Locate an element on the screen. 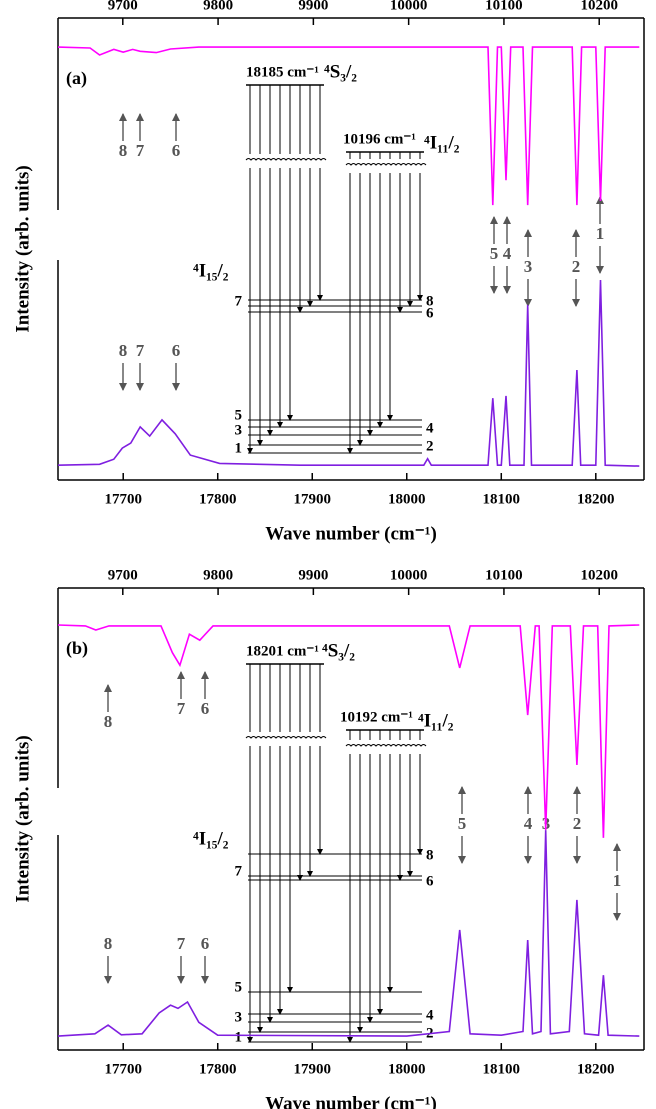  upper-level-energy: 18201 cm⁻¹ is located at coordinates (282, 651).